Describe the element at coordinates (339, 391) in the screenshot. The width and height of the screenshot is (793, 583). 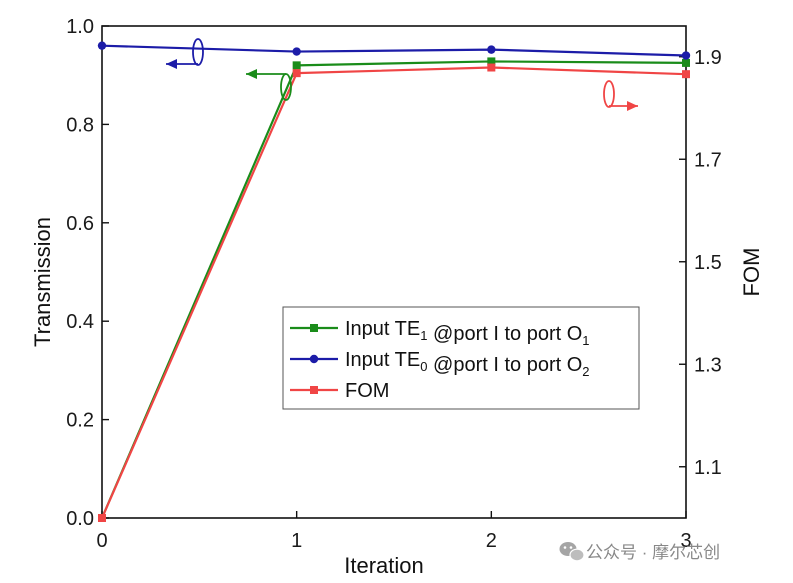
I see `legend-entry-2: FOM` at that location.